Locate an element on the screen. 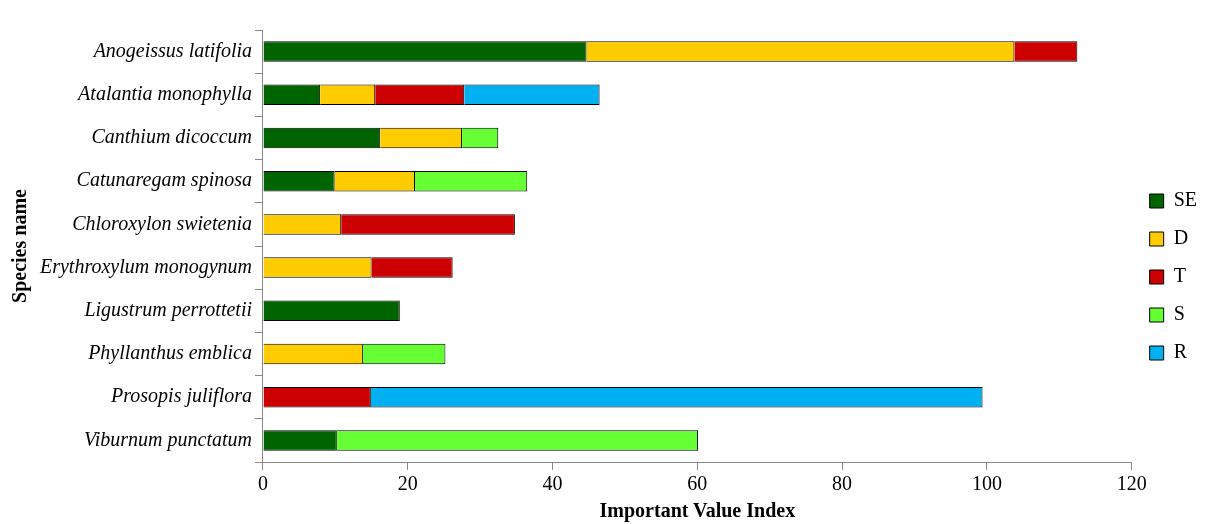 This screenshot has height=524, width=1227. x-axis-title: Important Value Index is located at coordinates (697, 511).